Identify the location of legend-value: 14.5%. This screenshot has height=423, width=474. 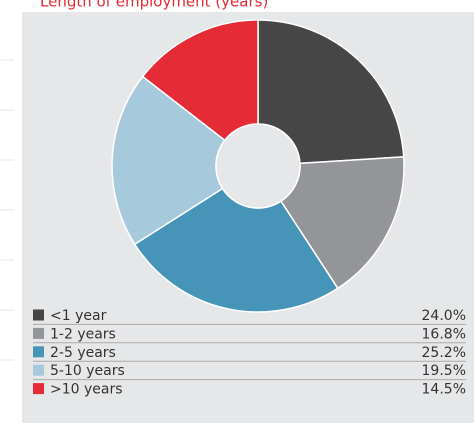
(444, 390).